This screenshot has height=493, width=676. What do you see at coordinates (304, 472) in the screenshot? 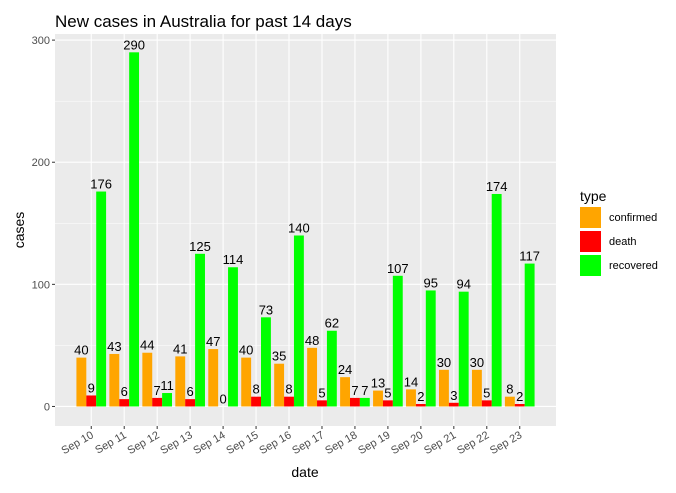
I see `x-axis-title: date` at bounding box center [304, 472].